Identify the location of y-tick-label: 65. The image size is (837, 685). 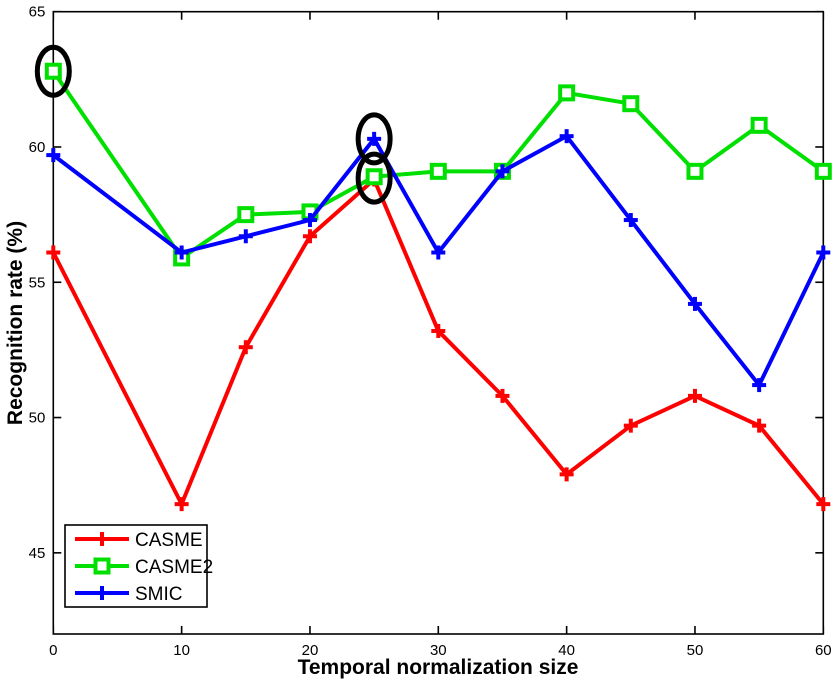
(37, 12).